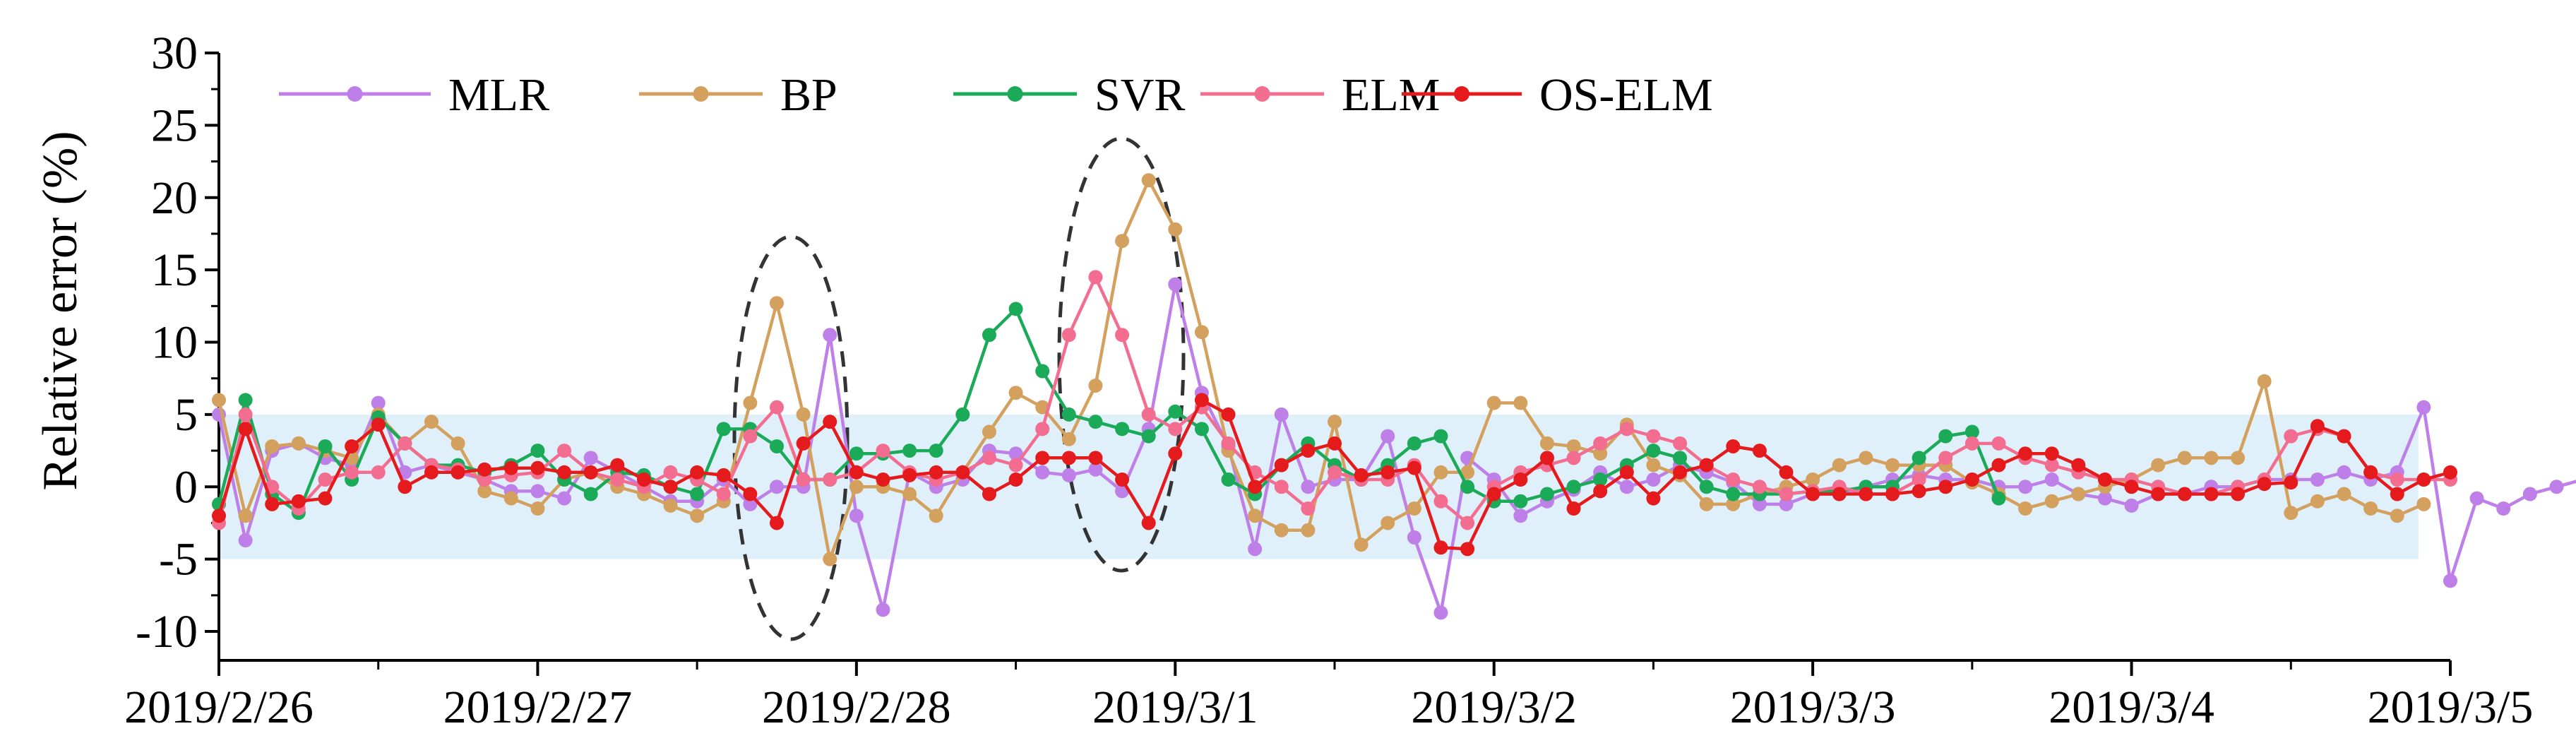 This screenshot has height=755, width=2576. I want to click on x-tick-label: 2019/3/2, so click(1494, 707).